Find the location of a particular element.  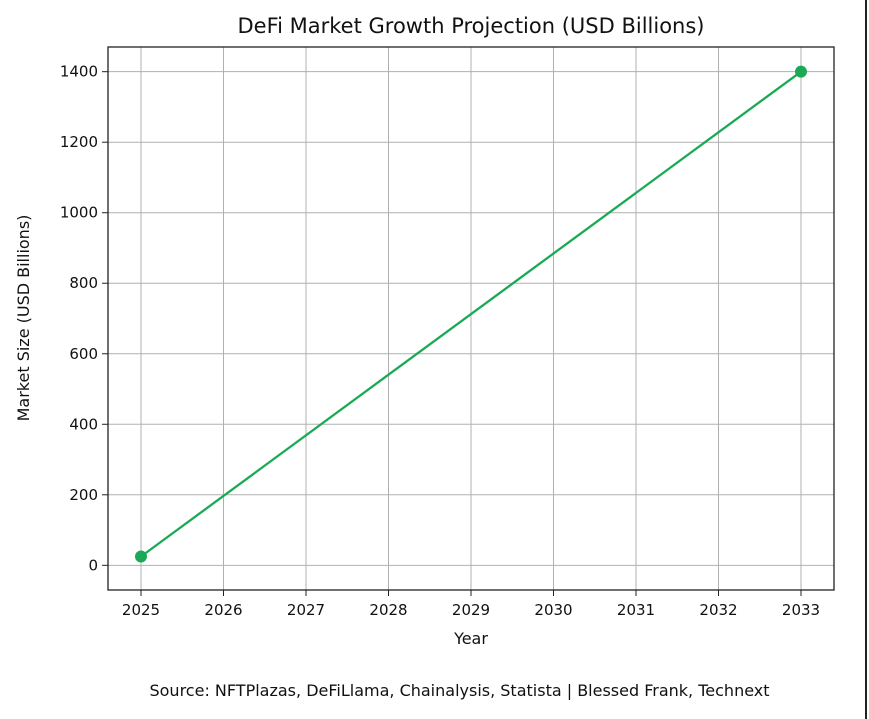

y-tick-label: 0 is located at coordinates (93, 565).